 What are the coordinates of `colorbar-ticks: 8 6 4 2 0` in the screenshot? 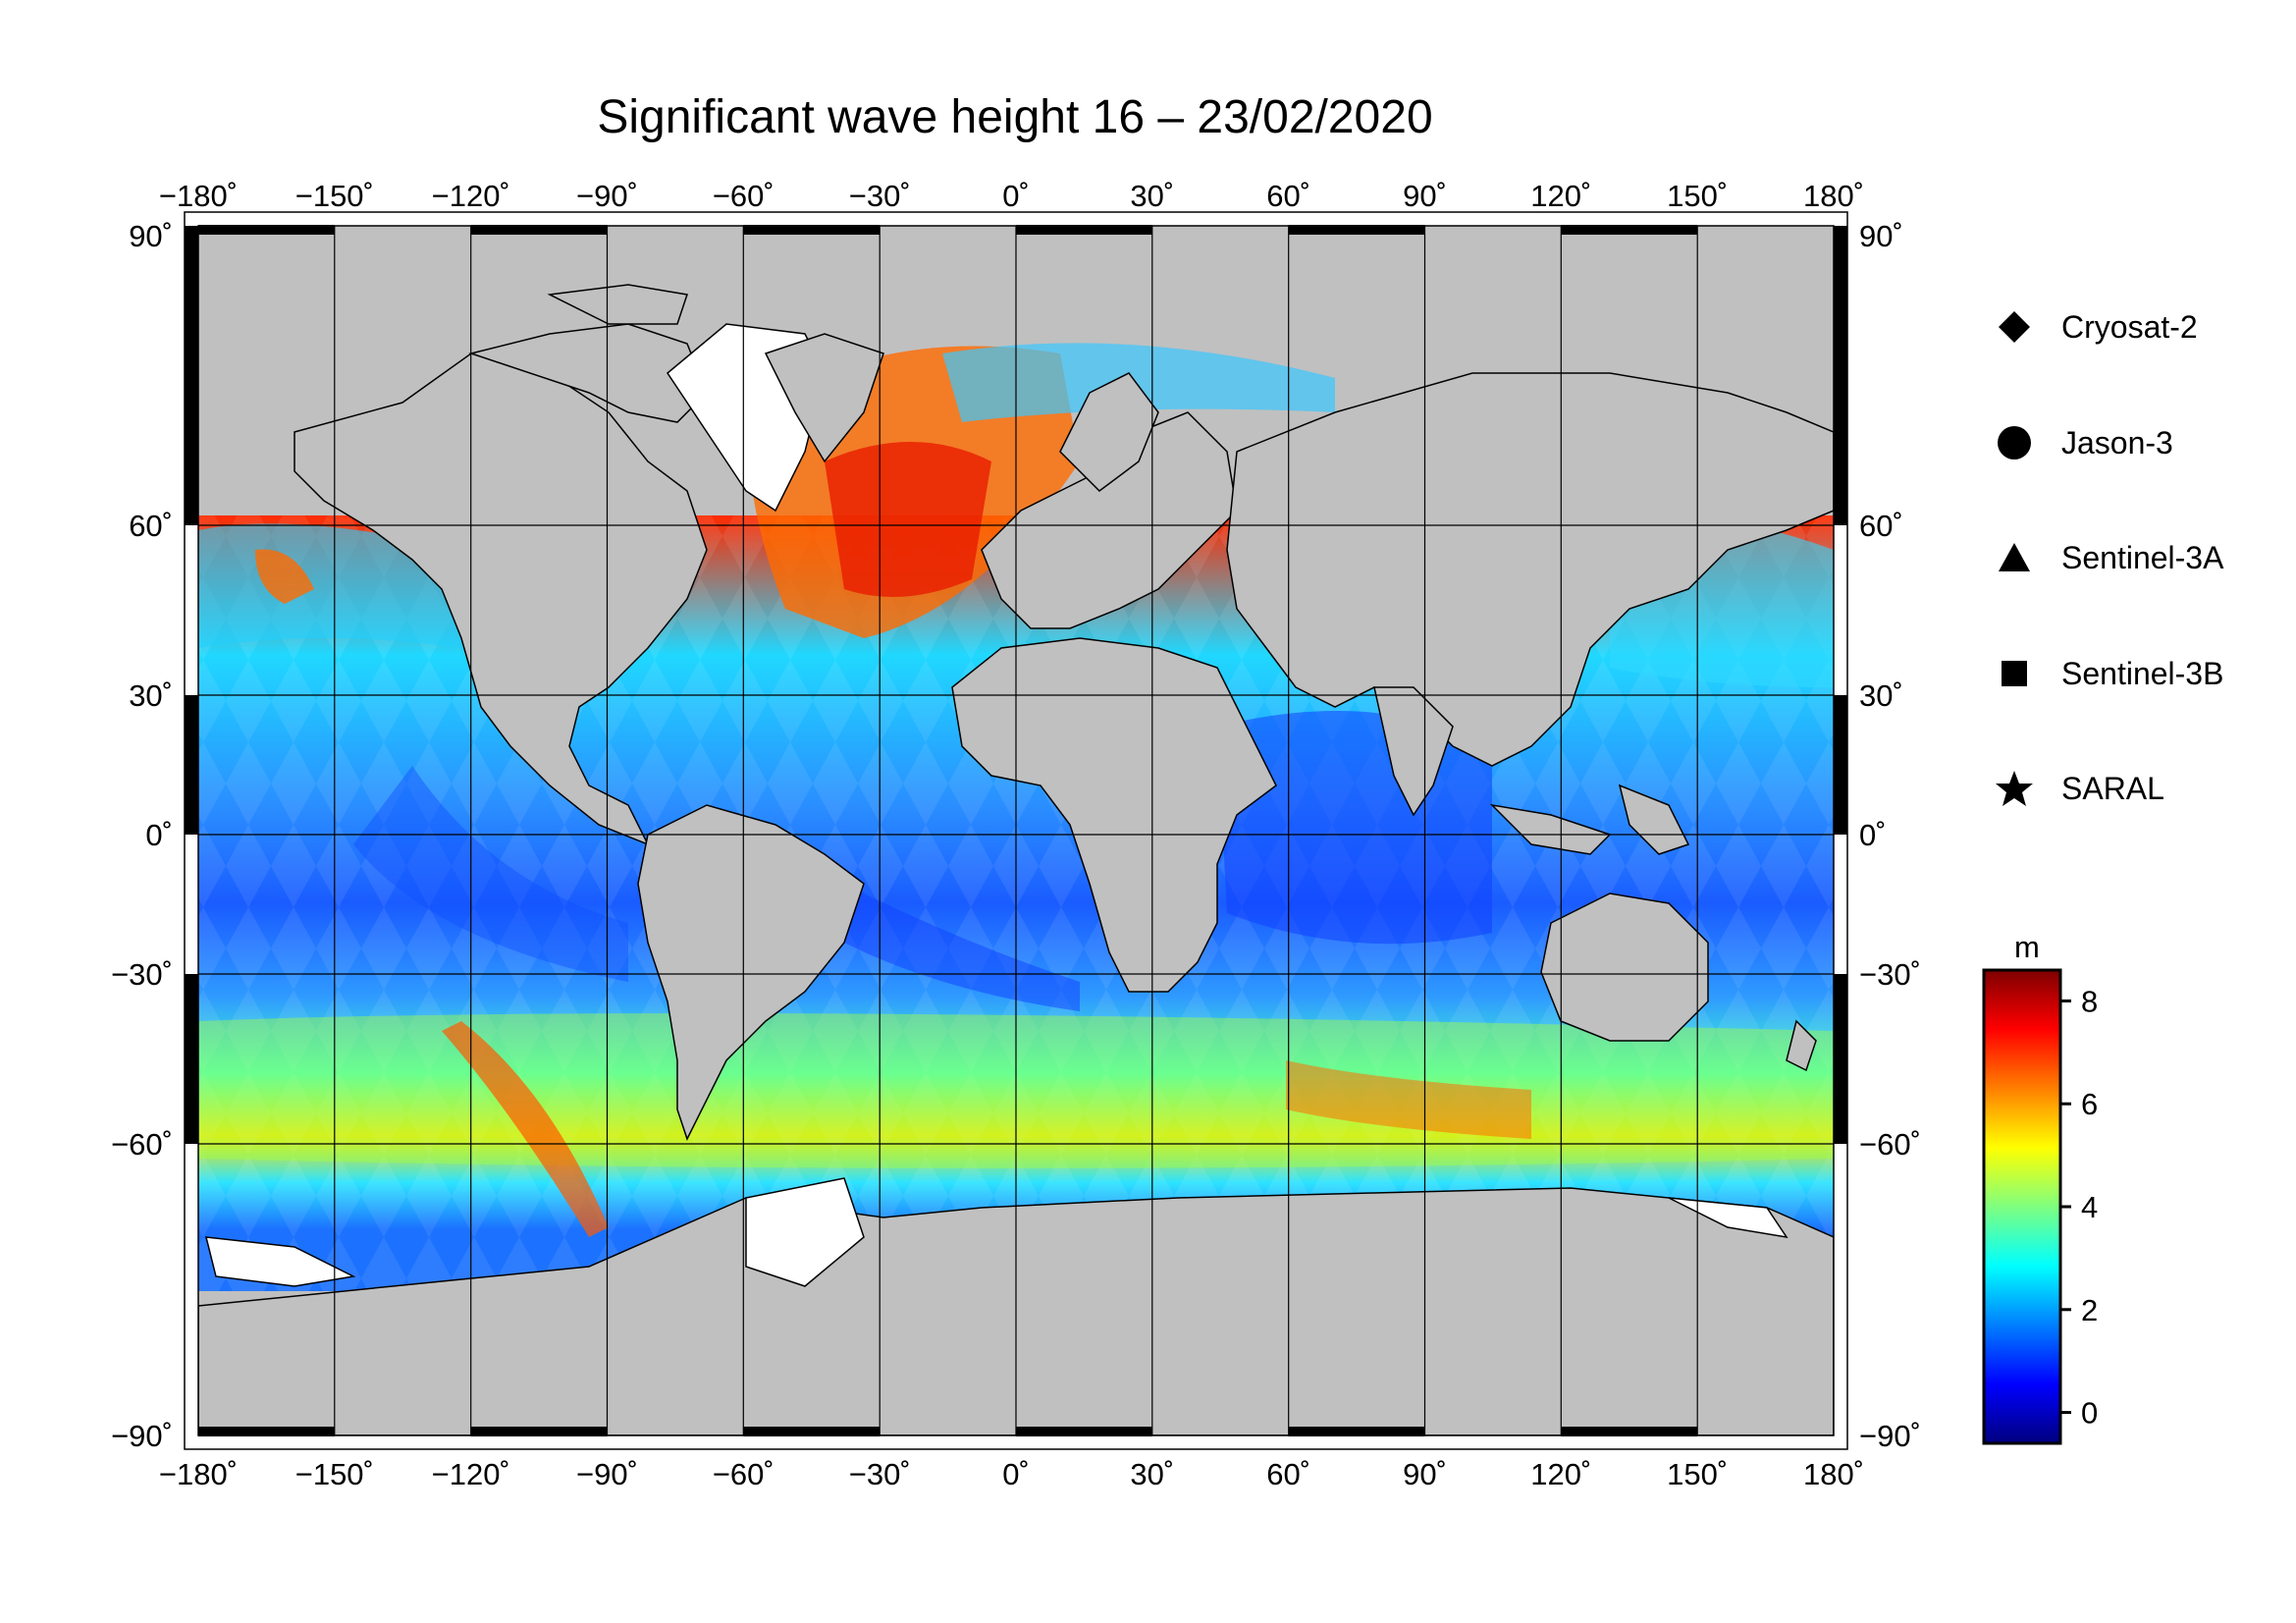 It's located at (2079, 1207).